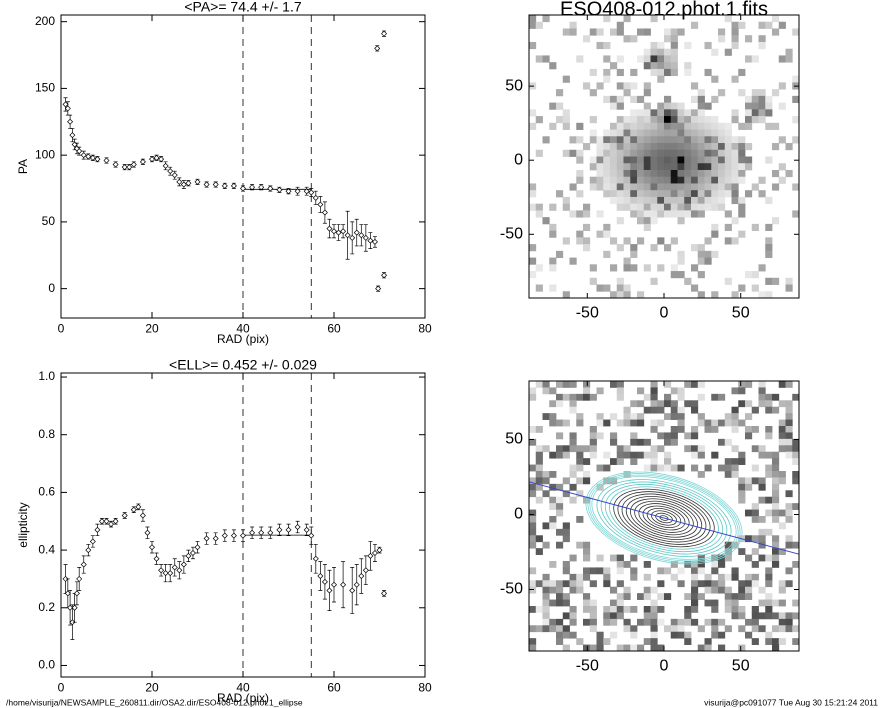 The width and height of the screenshot is (885, 708). I want to click on x-tick-label: -50, so click(587, 665).